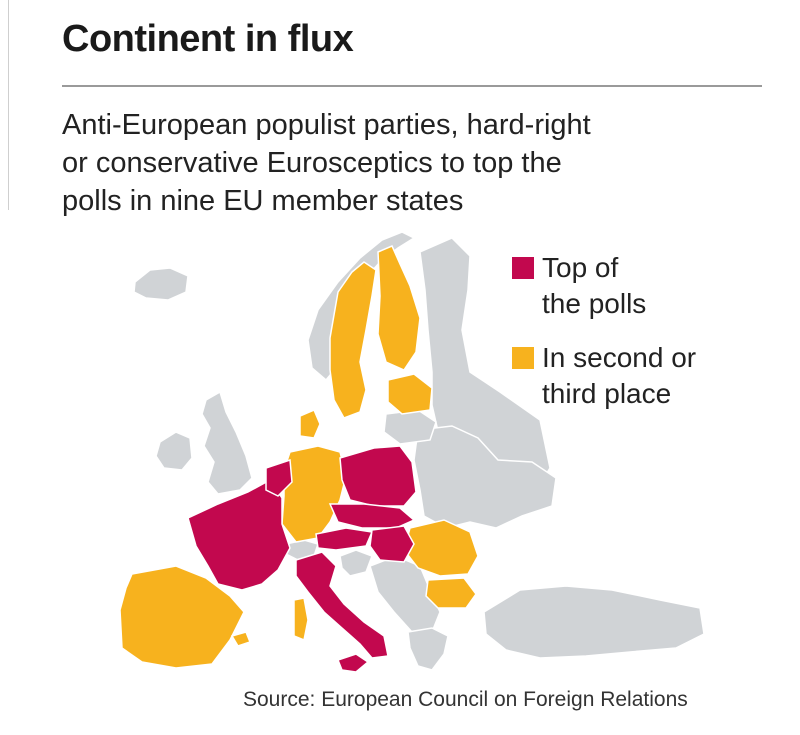 The image size is (800, 735). I want to click on country-france, so click(239, 535).